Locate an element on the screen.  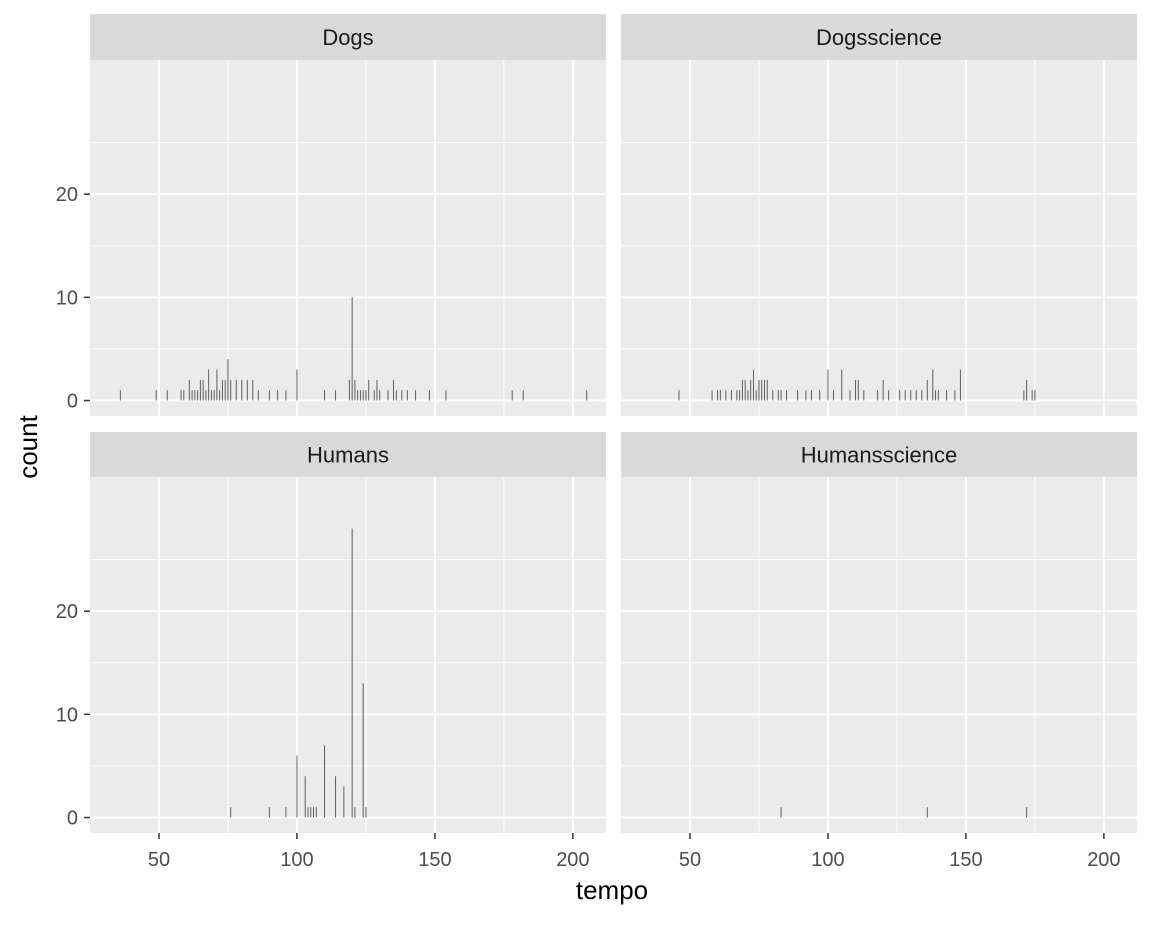
x-tick-label: 50 is located at coordinates (690, 860).